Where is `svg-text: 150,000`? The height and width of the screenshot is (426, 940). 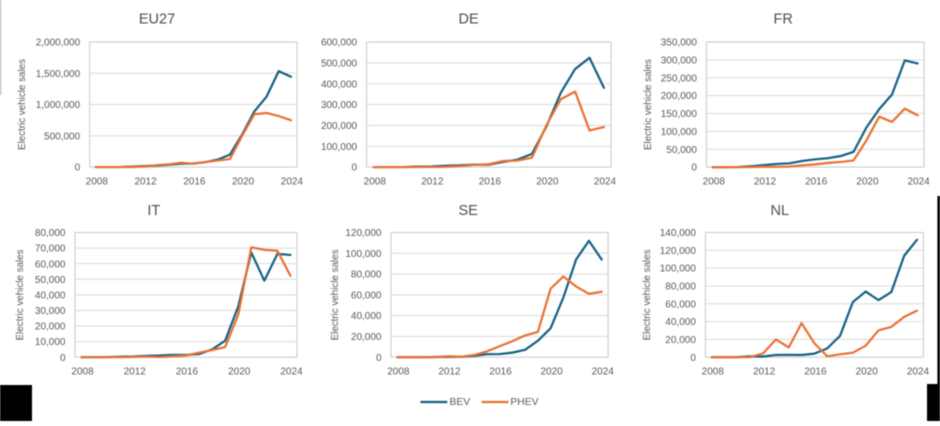
svg-text: 150,000 is located at coordinates (679, 114).